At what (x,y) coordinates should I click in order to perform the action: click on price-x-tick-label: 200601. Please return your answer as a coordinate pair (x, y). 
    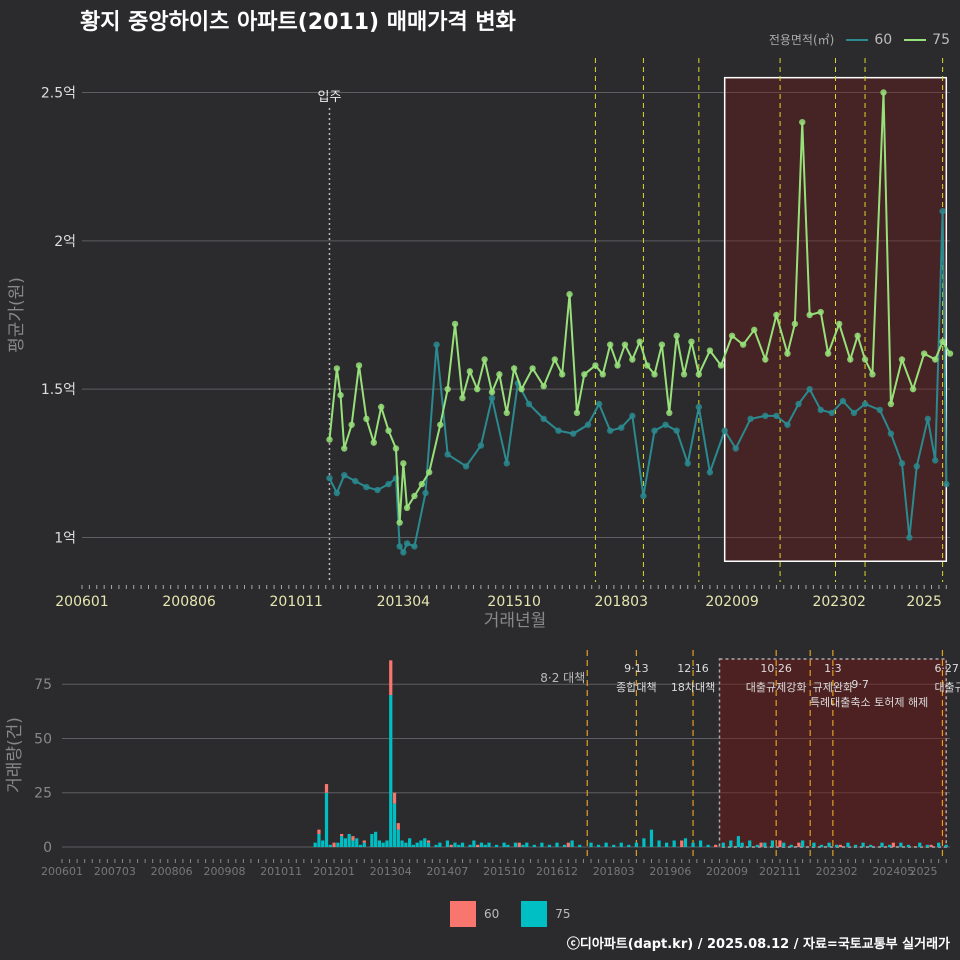
    Looking at the image, I should click on (81, 602).